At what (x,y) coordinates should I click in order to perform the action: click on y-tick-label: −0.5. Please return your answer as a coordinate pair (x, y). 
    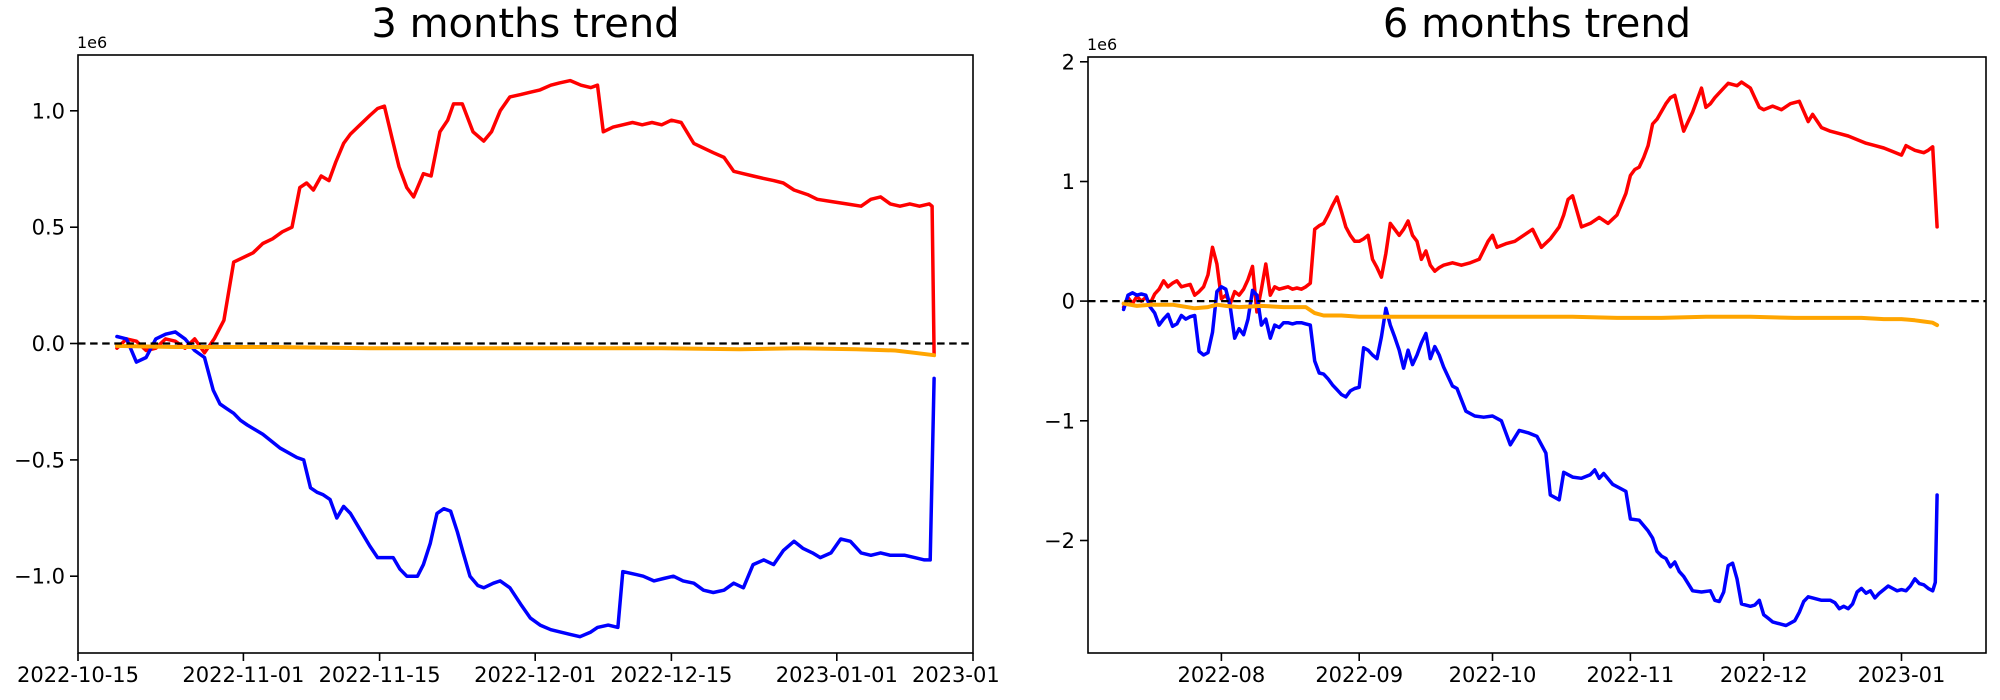
    Looking at the image, I should click on (39, 460).